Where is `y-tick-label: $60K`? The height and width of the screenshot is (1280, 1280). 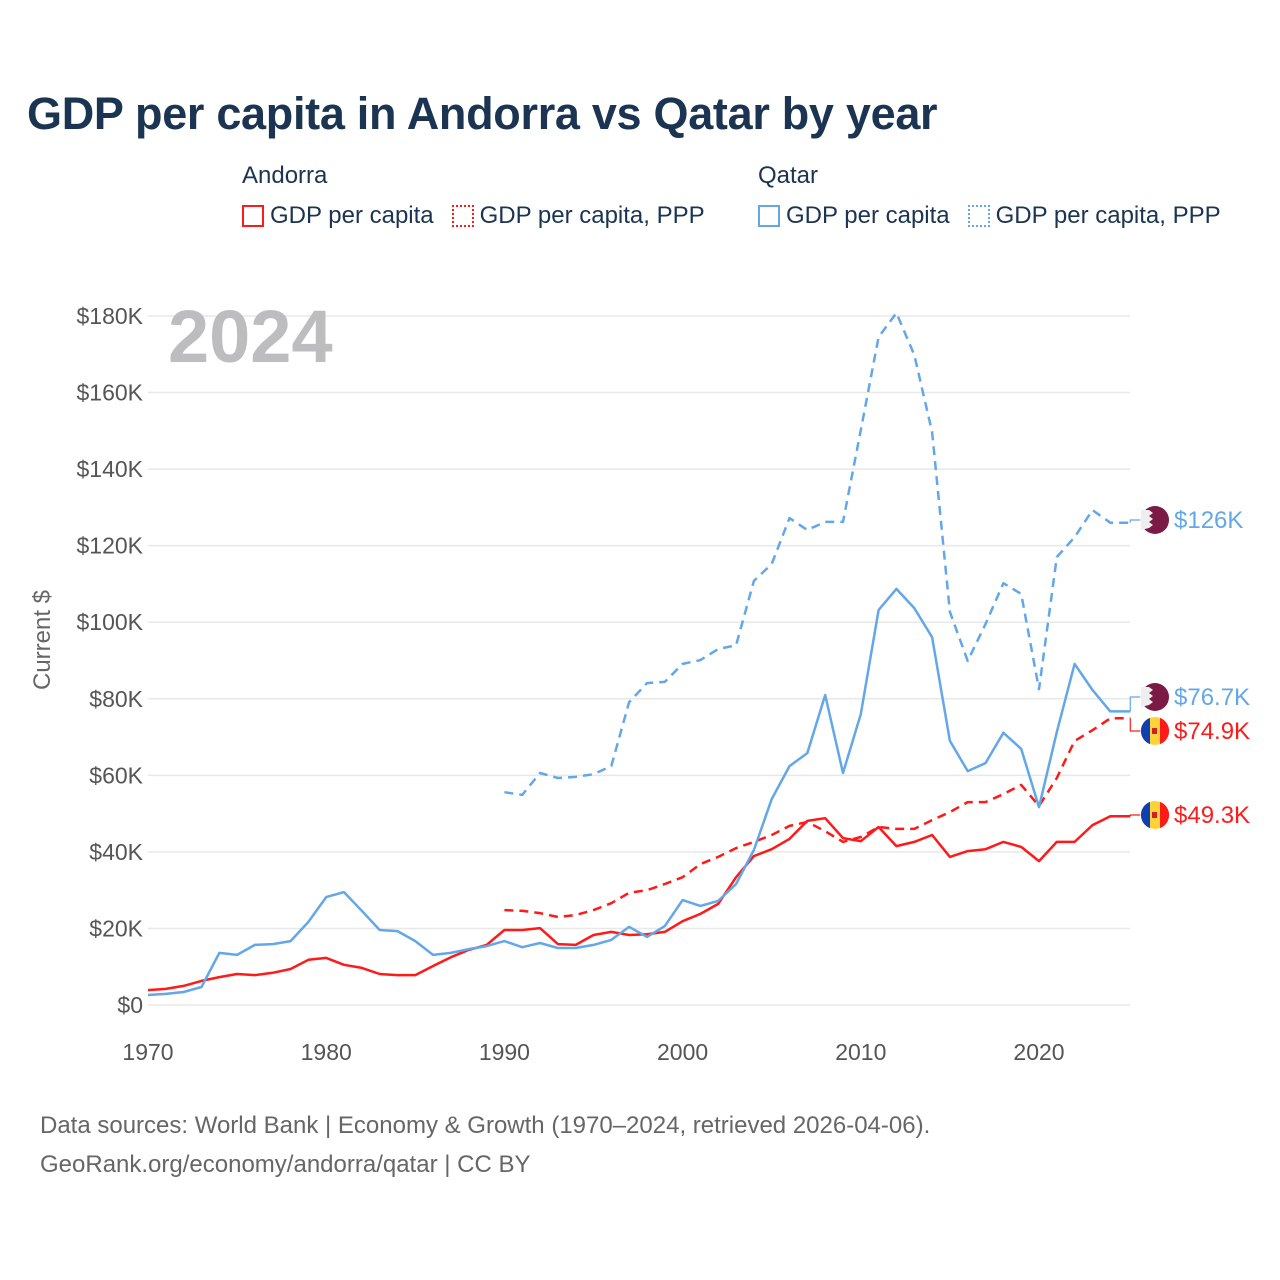
y-tick-label: $60K is located at coordinates (116, 775).